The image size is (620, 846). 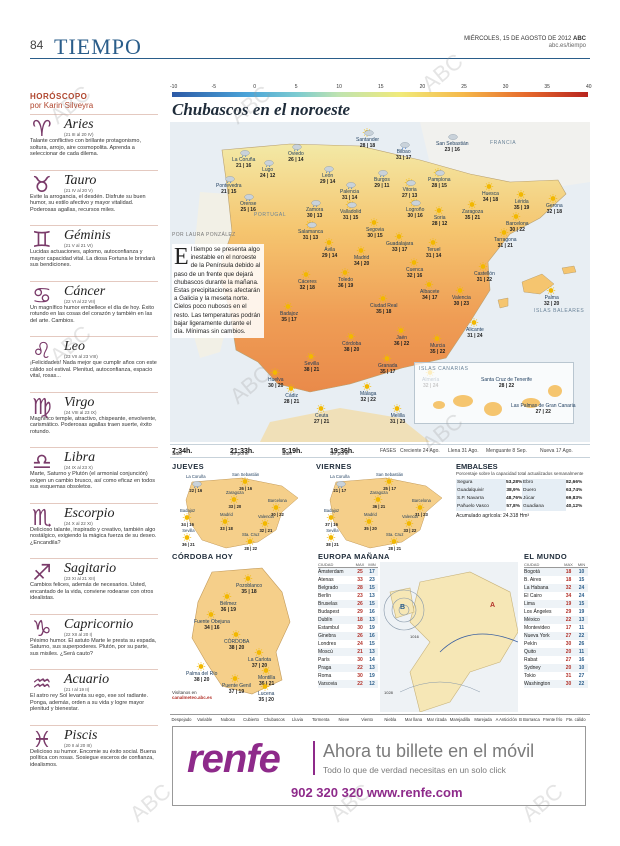 What do you see at coordinates (243, 158) in the screenshot?
I see `map-city: La Coruña 21 | 16` at bounding box center [243, 158].